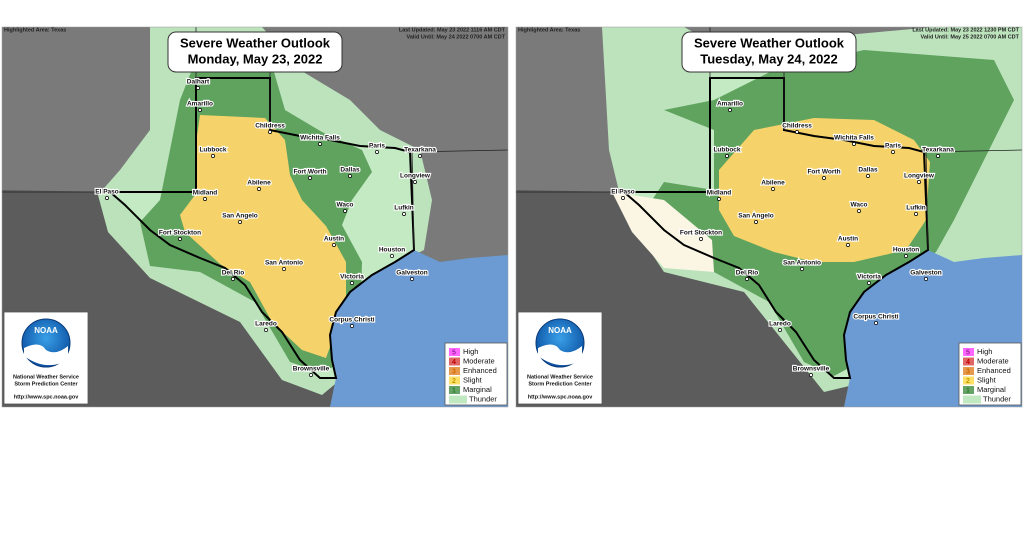 The width and height of the screenshot is (1024, 558). Describe the element at coordinates (107, 192) in the screenshot. I see `city-label: El Paso` at that location.